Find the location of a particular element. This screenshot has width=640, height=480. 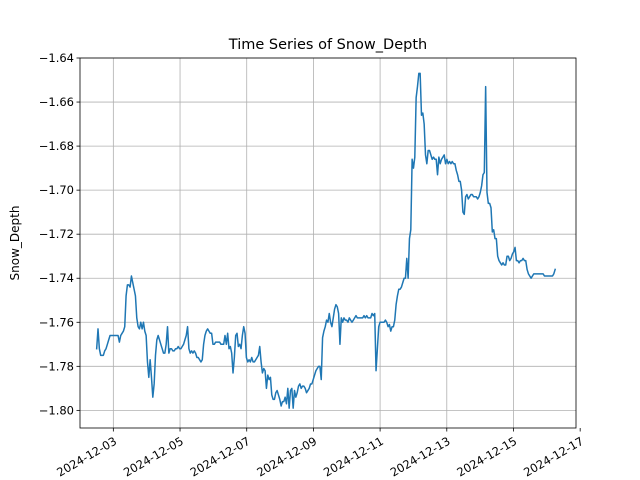

y-tick-label: −1.64 is located at coordinates (56, 58).